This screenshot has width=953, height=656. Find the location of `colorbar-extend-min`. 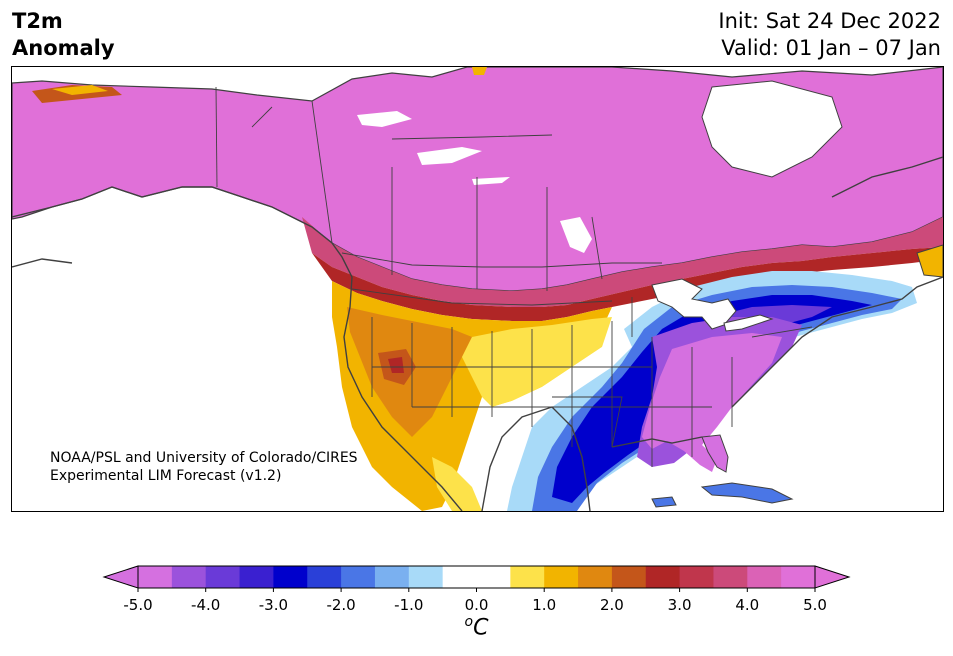

colorbar-extend-min is located at coordinates (120, 577).